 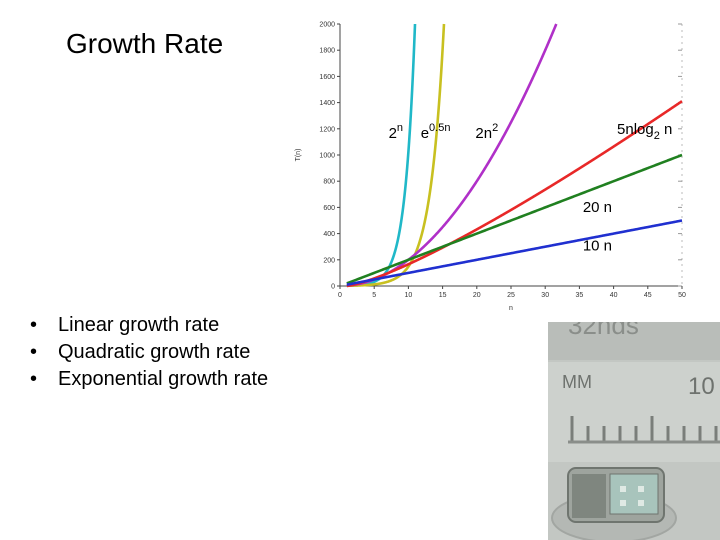 I want to click on series-label-e-0-5n: e0.5n, so click(x=436, y=132).